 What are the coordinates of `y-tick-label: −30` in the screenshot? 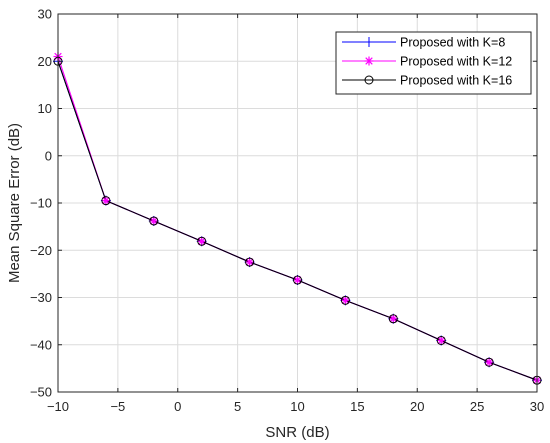 It's located at (41, 297).